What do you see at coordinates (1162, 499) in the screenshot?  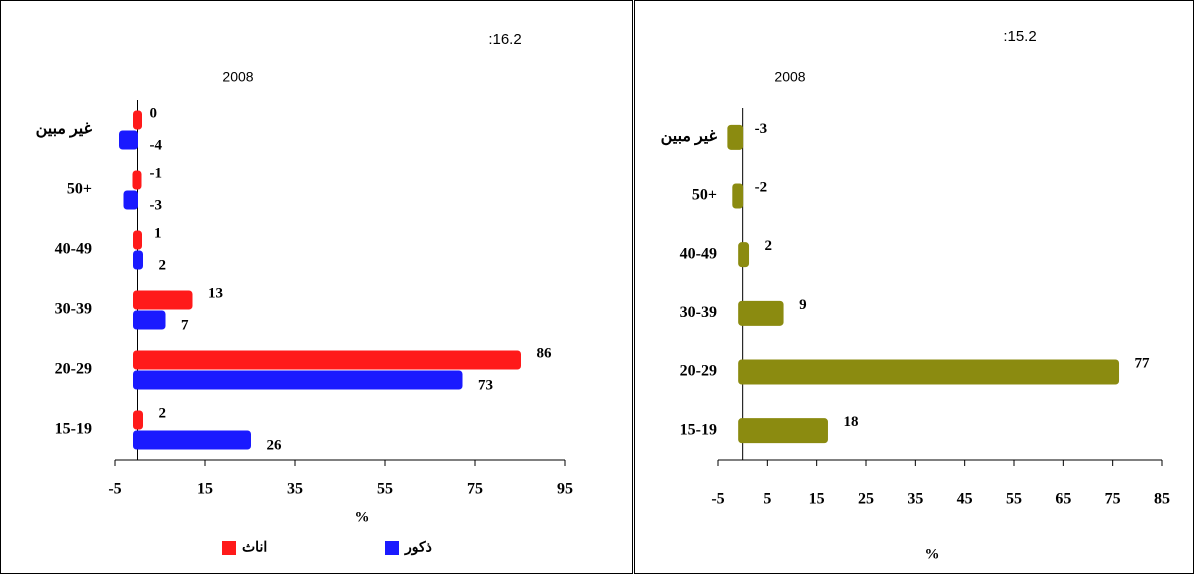 I see `x-tick-label: 85` at bounding box center [1162, 499].